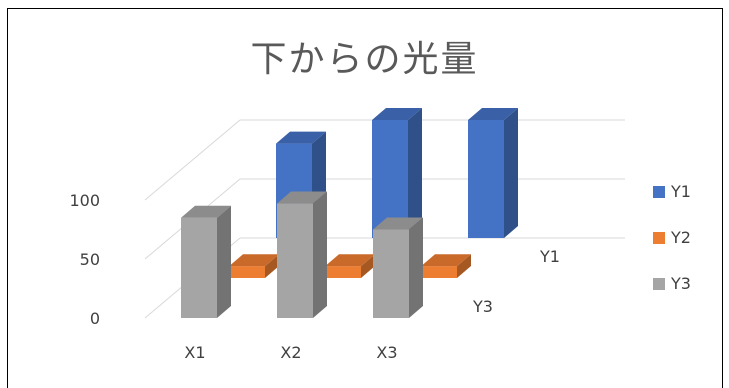 The width and height of the screenshot is (729, 388). I want to click on chart-title: 下からの光量, so click(364, 59).